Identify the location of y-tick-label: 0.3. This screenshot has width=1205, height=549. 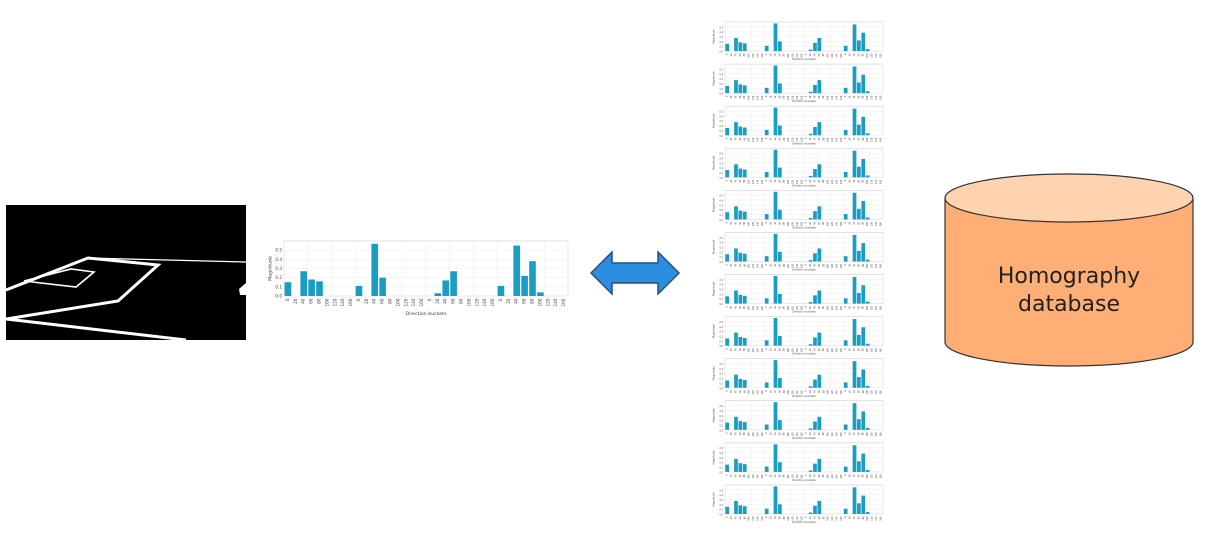
(722, 290).